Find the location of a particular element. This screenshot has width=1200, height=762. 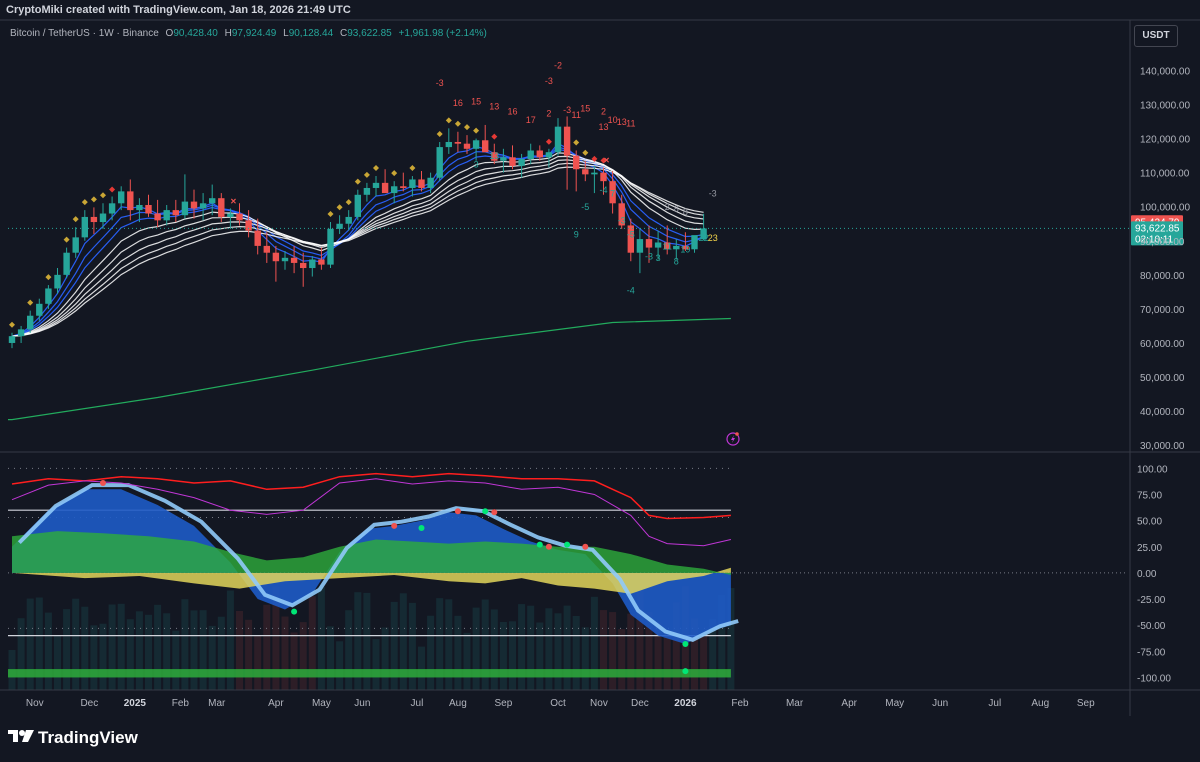

time-tick-label: May is located at coordinates (321, 703).